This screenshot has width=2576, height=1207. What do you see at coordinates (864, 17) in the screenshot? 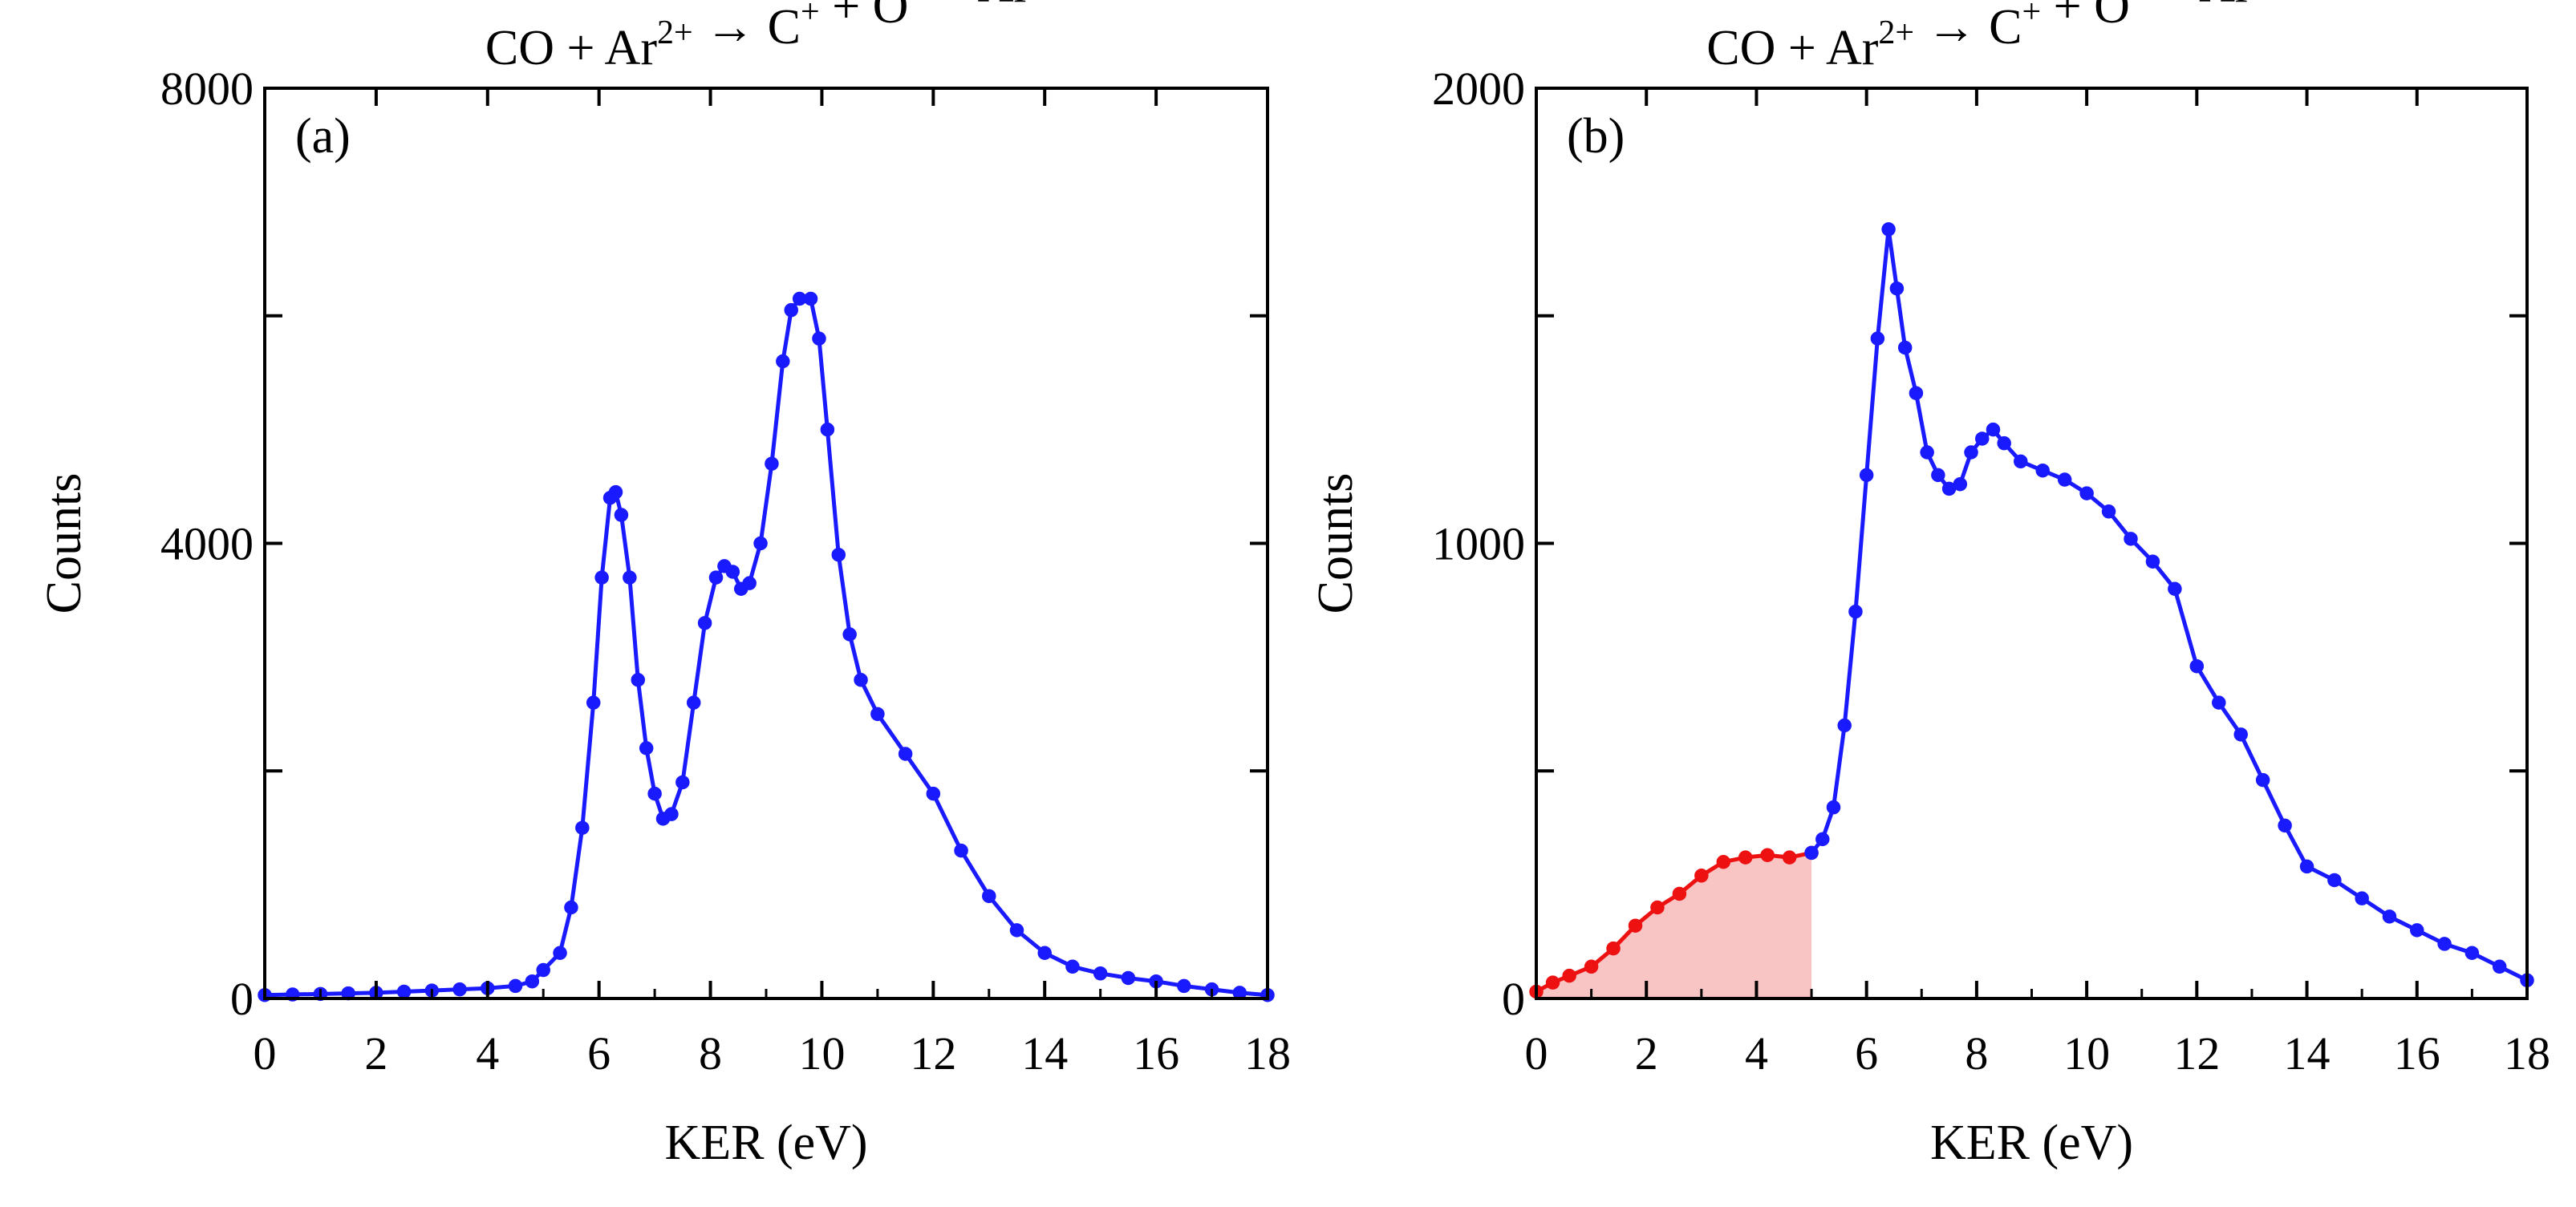
I see `panel-a-title-part: + O` at bounding box center [864, 17].